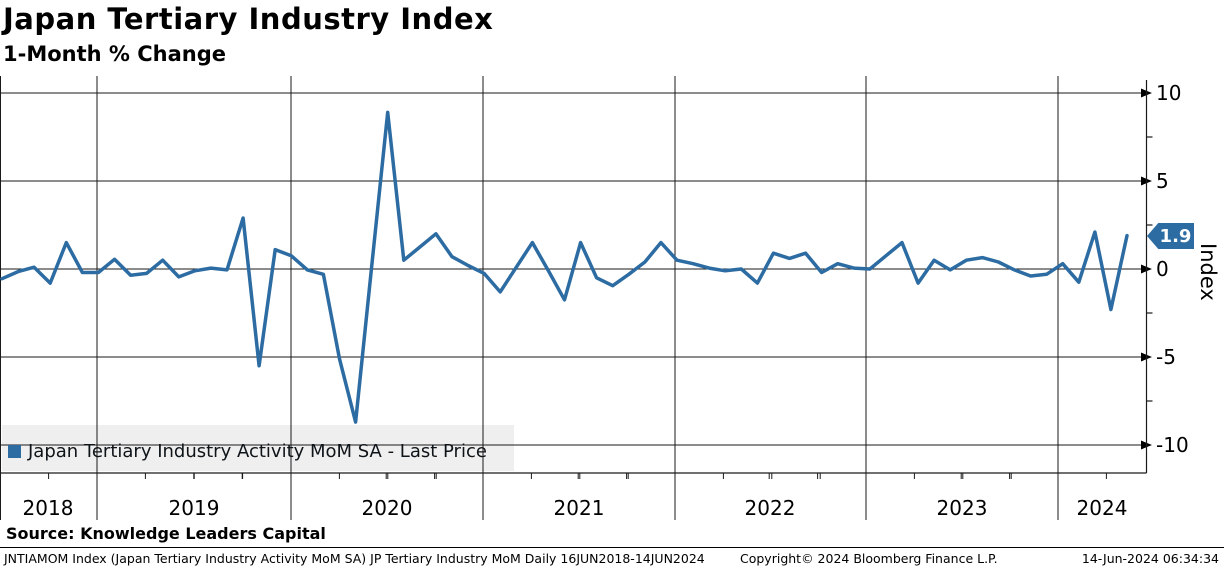  Describe the element at coordinates (1150, 558) in the screenshot. I see `footer-timestamp: 14-Jun-2024 06:34:34` at that location.